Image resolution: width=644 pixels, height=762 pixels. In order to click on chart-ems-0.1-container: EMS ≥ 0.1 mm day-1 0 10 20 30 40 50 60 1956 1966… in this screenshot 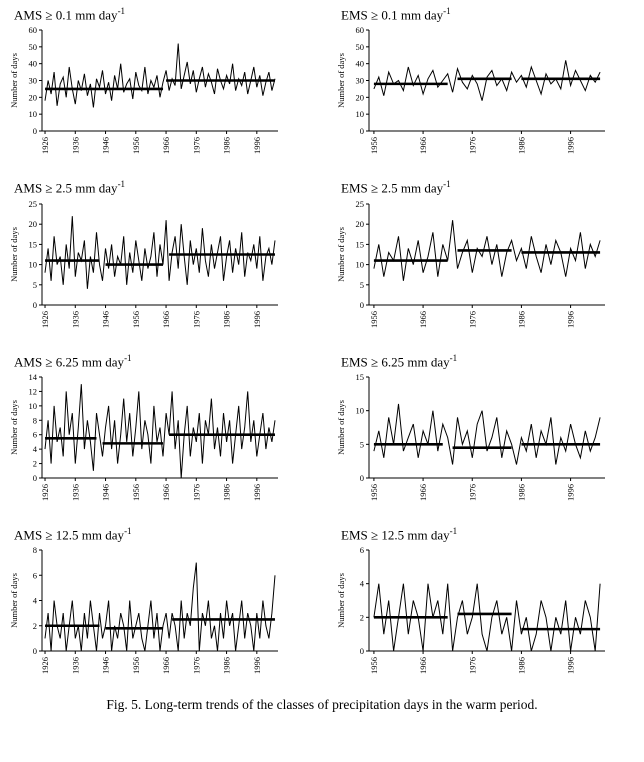, I will do `click(485, 86)`.